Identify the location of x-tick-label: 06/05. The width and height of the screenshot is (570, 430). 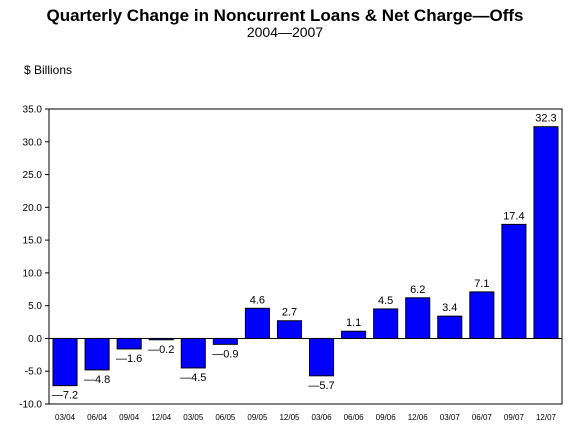
(225, 417).